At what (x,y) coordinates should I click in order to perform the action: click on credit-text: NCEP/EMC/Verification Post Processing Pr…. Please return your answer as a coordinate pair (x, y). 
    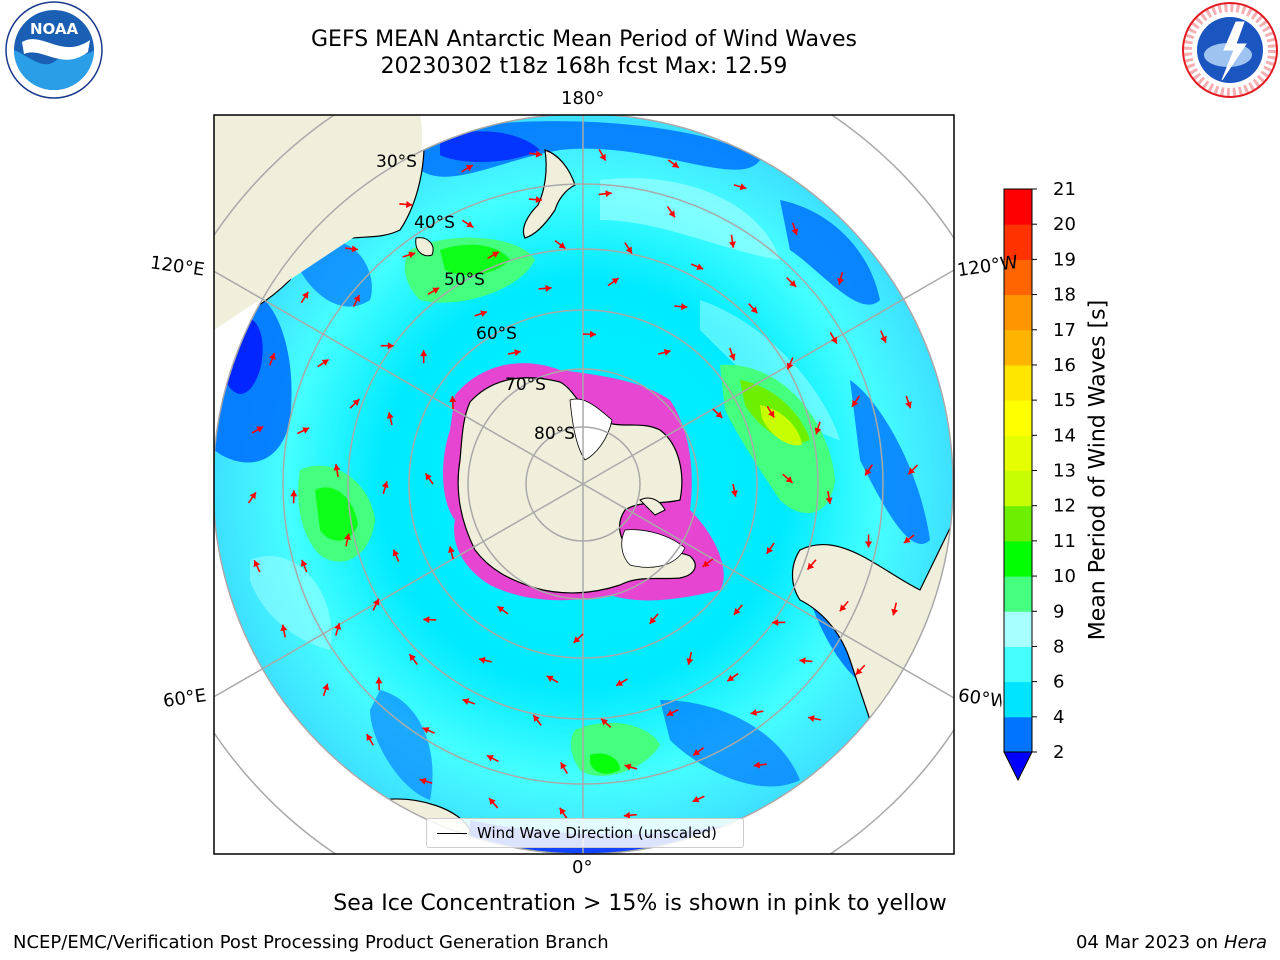
    Looking at the image, I should click on (311, 942).